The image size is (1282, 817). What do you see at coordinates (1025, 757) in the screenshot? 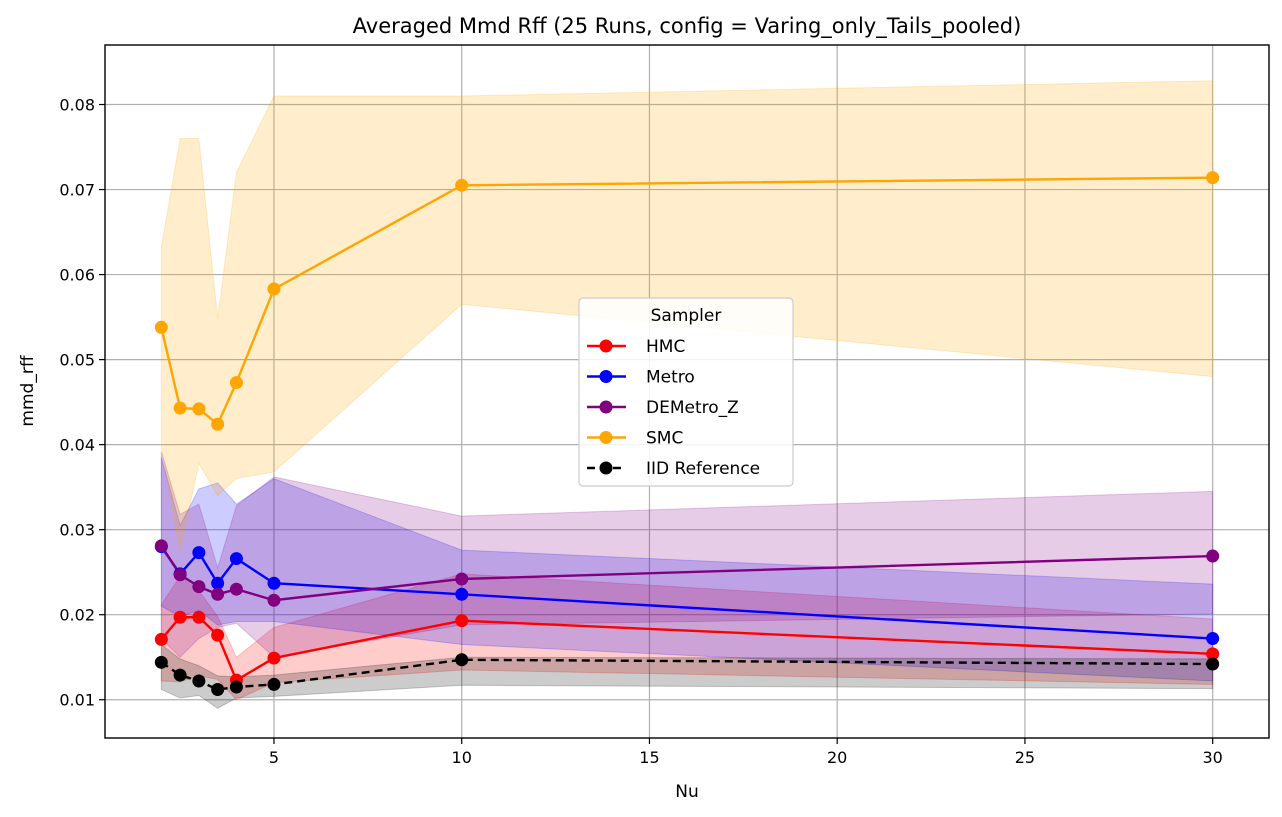
I see `x-tick-label: 25` at bounding box center [1025, 757].